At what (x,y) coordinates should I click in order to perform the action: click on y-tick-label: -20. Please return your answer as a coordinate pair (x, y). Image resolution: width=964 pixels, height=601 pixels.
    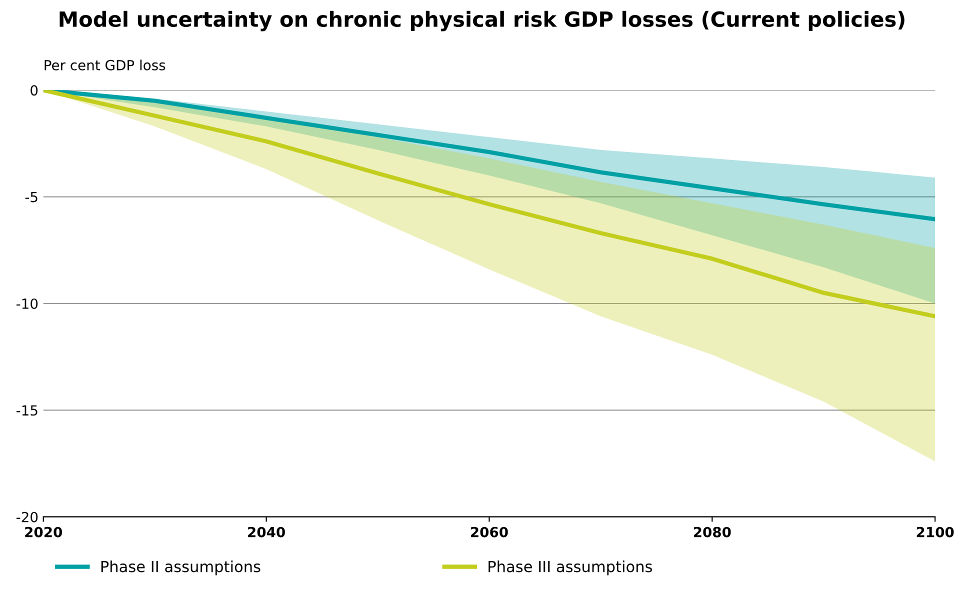
    Looking at the image, I should click on (27, 517).